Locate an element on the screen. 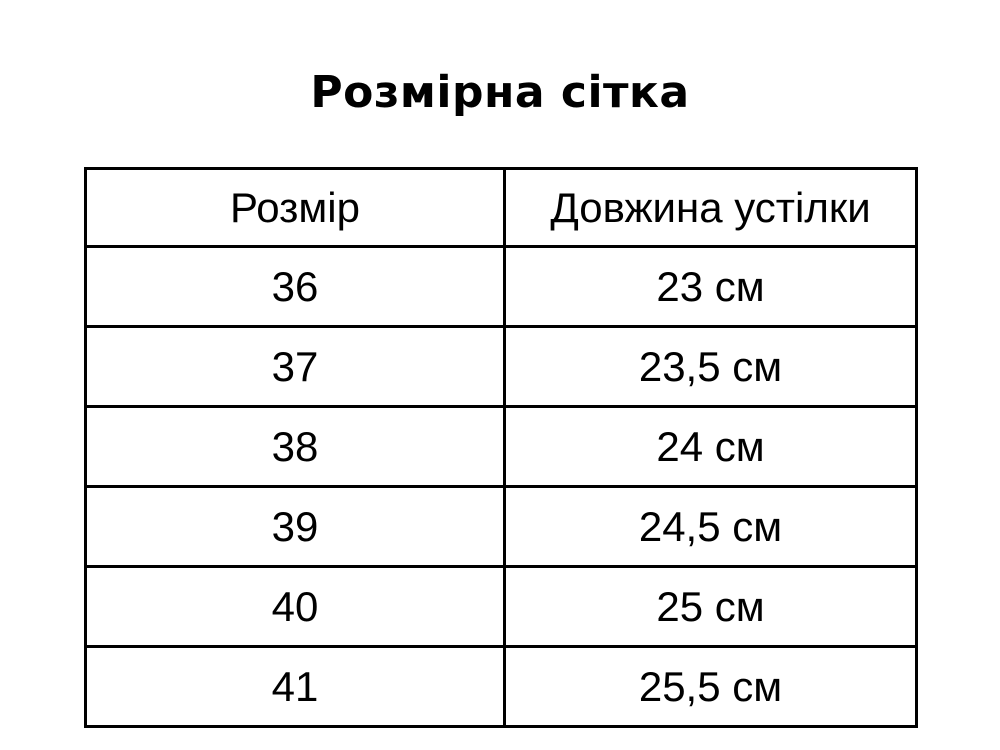 The height and width of the screenshot is (750, 1000). table-row: 36 23 см is located at coordinates (501, 286).